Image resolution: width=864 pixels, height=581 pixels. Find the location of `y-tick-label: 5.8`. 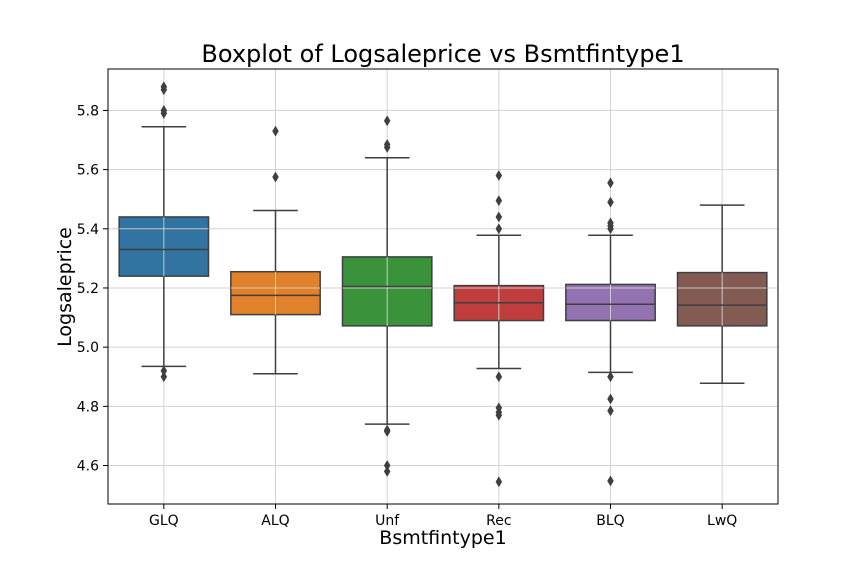

y-tick-label: 5.8 is located at coordinates (88, 111).